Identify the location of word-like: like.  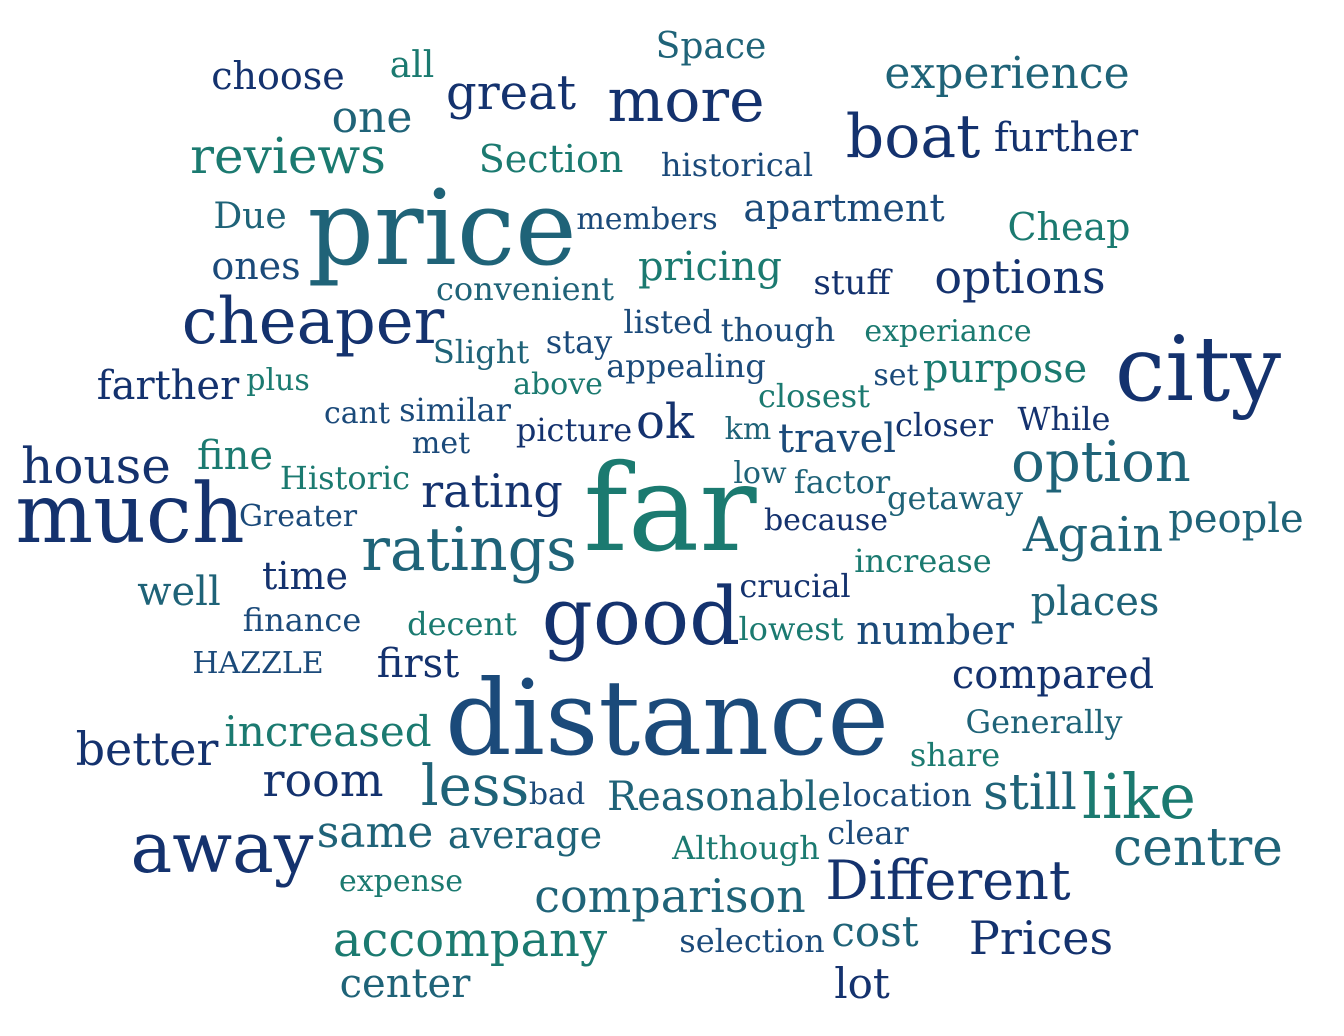
(1139, 796).